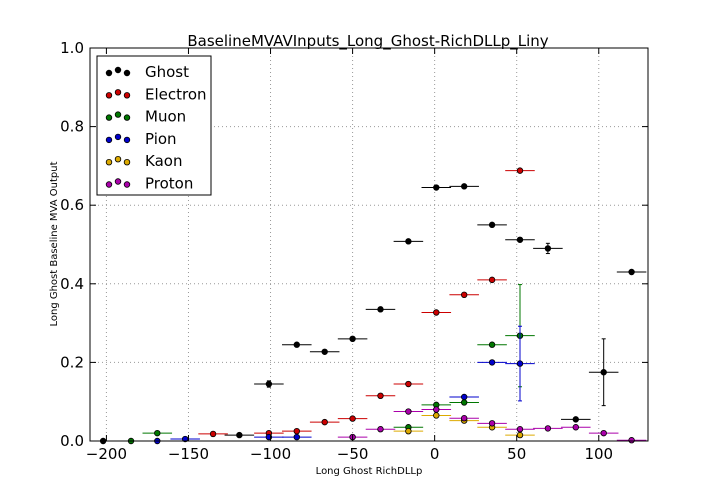 The height and width of the screenshot is (504, 720). I want to click on legend-box, so click(154, 125).